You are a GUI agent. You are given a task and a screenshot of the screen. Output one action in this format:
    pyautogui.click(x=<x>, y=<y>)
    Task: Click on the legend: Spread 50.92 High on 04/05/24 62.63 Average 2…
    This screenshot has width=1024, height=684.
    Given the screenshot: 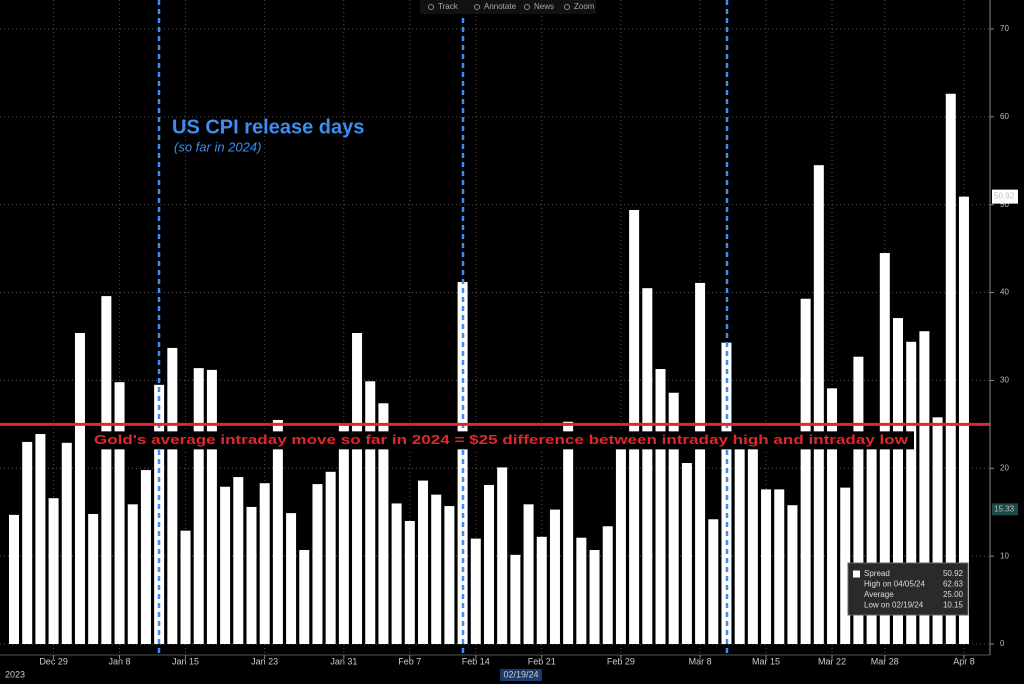 What is the action you would take?
    pyautogui.click(x=908, y=589)
    